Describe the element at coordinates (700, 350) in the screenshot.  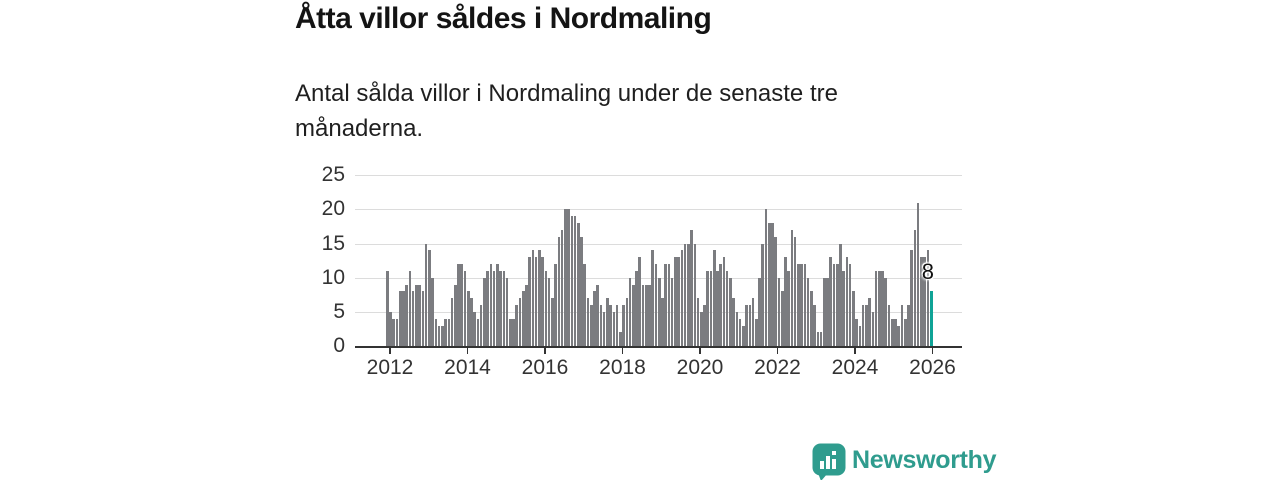
I see `x-tick-2020` at that location.